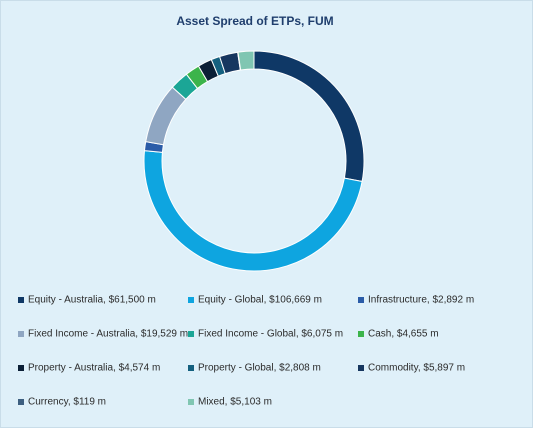  I want to click on chart-title: Asset Spread of ETPs, FUM, so click(254, 21).